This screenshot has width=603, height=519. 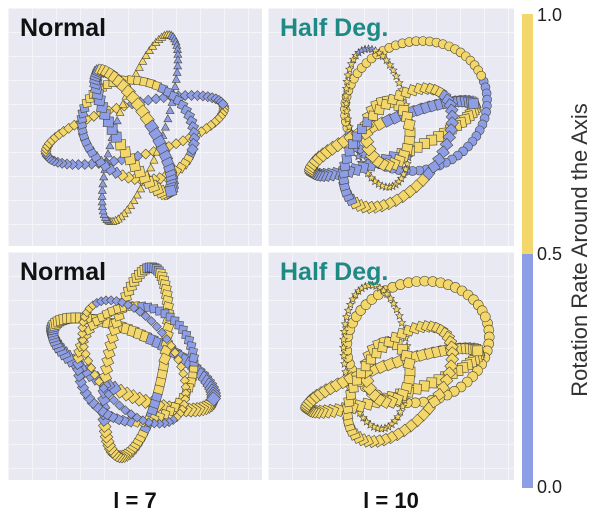 I want to click on panel-title: Half Deg., so click(x=334, y=28).